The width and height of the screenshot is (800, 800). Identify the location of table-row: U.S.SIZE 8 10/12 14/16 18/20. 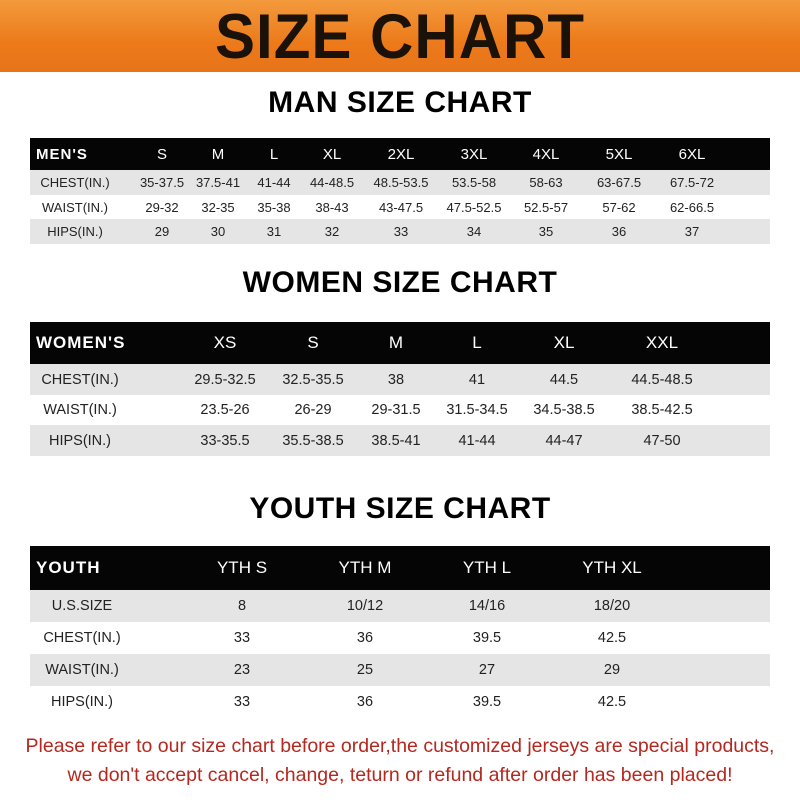
(400, 606).